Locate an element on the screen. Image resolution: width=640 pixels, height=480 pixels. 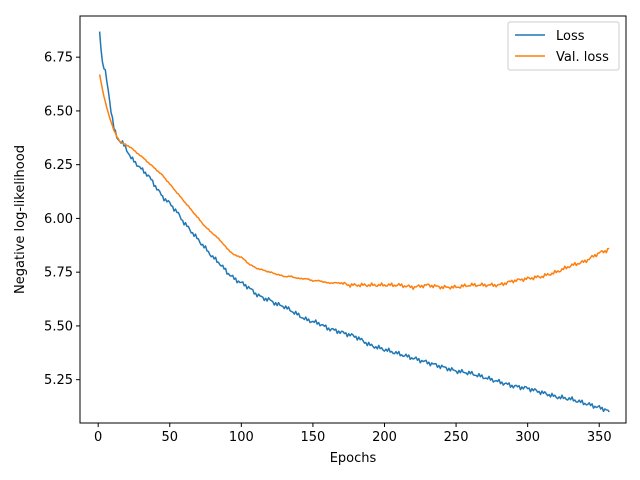
y-tick-label: 5.75 is located at coordinates (58, 273).